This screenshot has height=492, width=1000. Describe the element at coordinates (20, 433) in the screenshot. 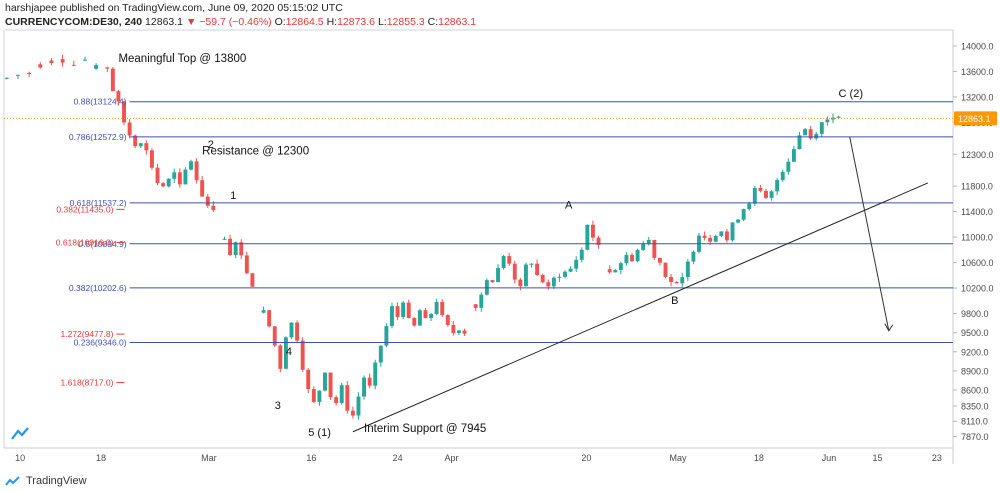

I see `tradingview-watermark-icon` at that location.